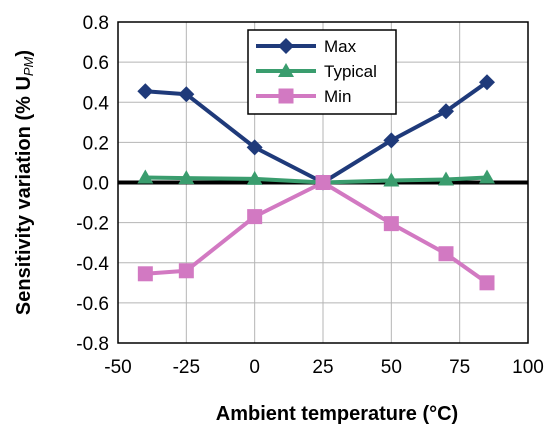 The height and width of the screenshot is (440, 555). I want to click on y-tick-label: -0.4, so click(92, 264).